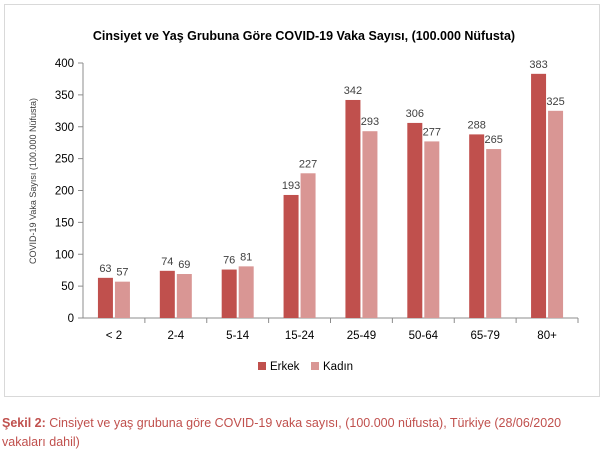 Image resolution: width=608 pixels, height=454 pixels. I want to click on x-tick-label: 15-24, so click(300, 336).